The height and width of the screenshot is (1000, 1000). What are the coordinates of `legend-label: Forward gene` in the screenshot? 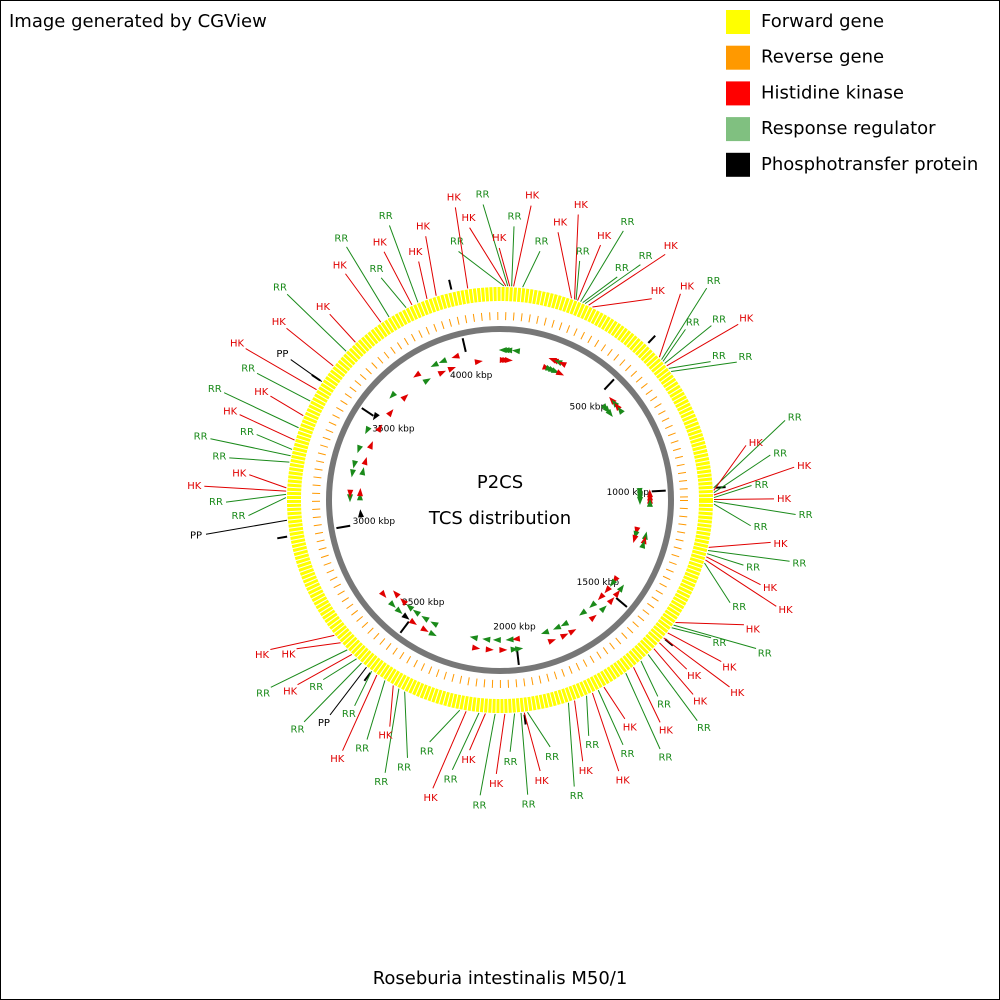 It's located at (822, 21).